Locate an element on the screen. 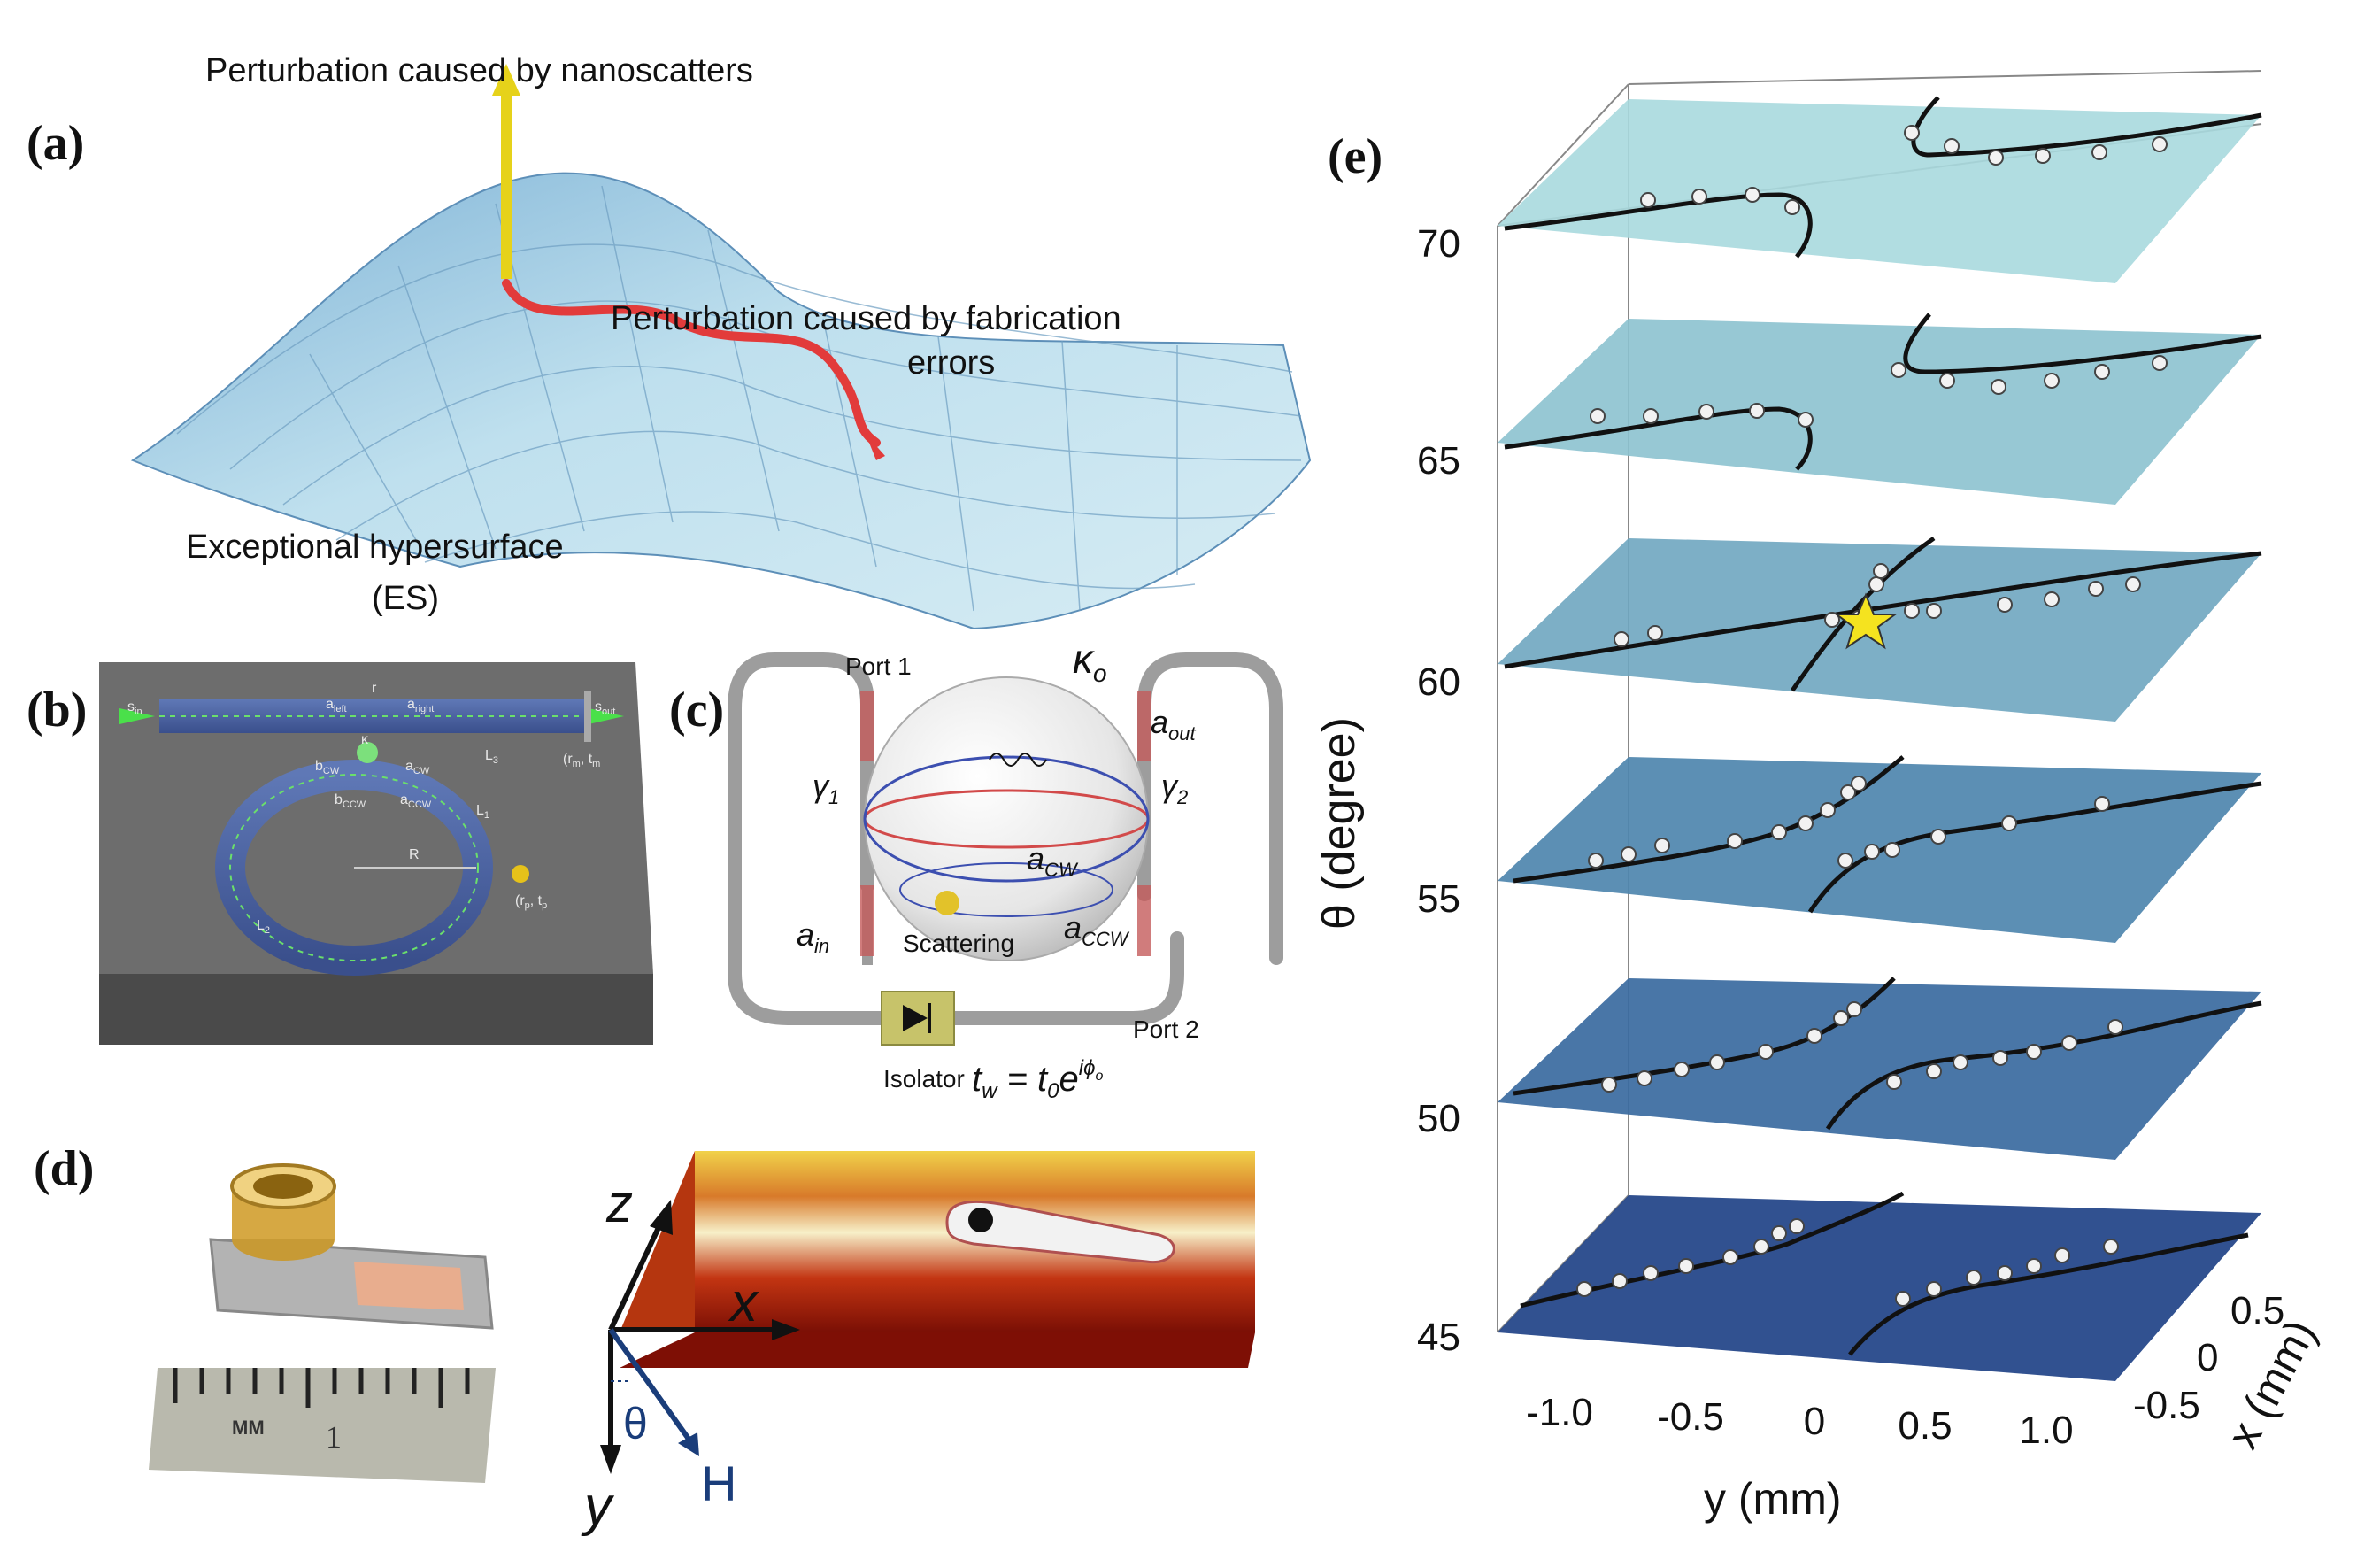  ruler-number: 1 is located at coordinates (334, 1437).